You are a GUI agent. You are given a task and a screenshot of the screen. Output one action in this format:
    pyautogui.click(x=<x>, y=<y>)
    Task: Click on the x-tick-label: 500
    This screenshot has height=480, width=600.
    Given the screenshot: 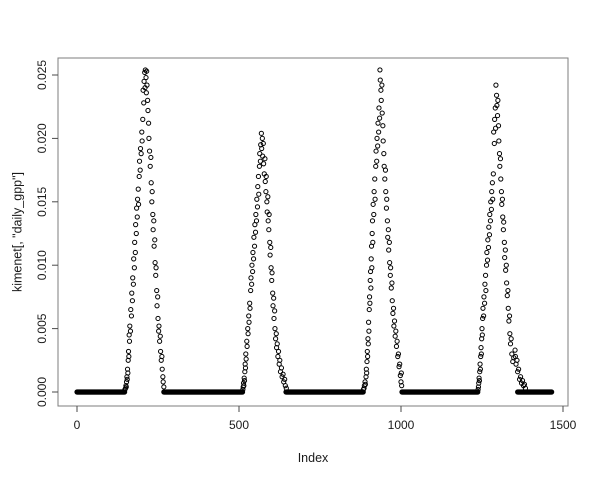 What is the action you would take?
    pyautogui.click(x=239, y=425)
    